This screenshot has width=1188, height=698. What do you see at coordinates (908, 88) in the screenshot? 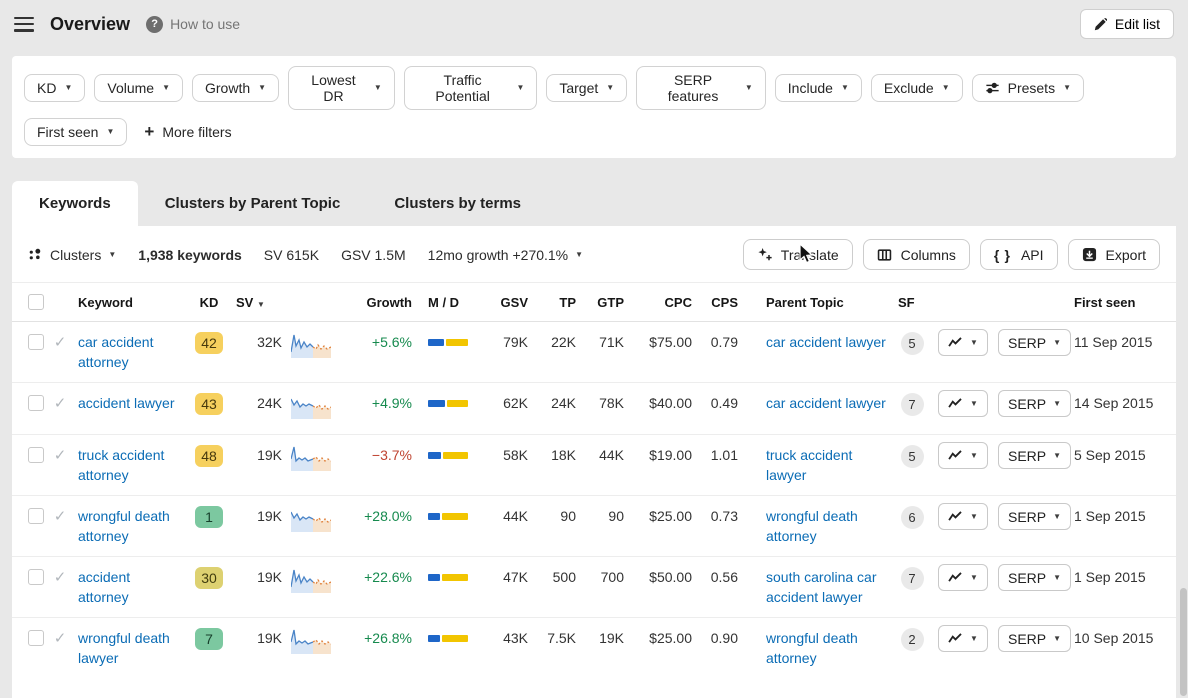
I see `filter-label: Exclude` at bounding box center [908, 88].